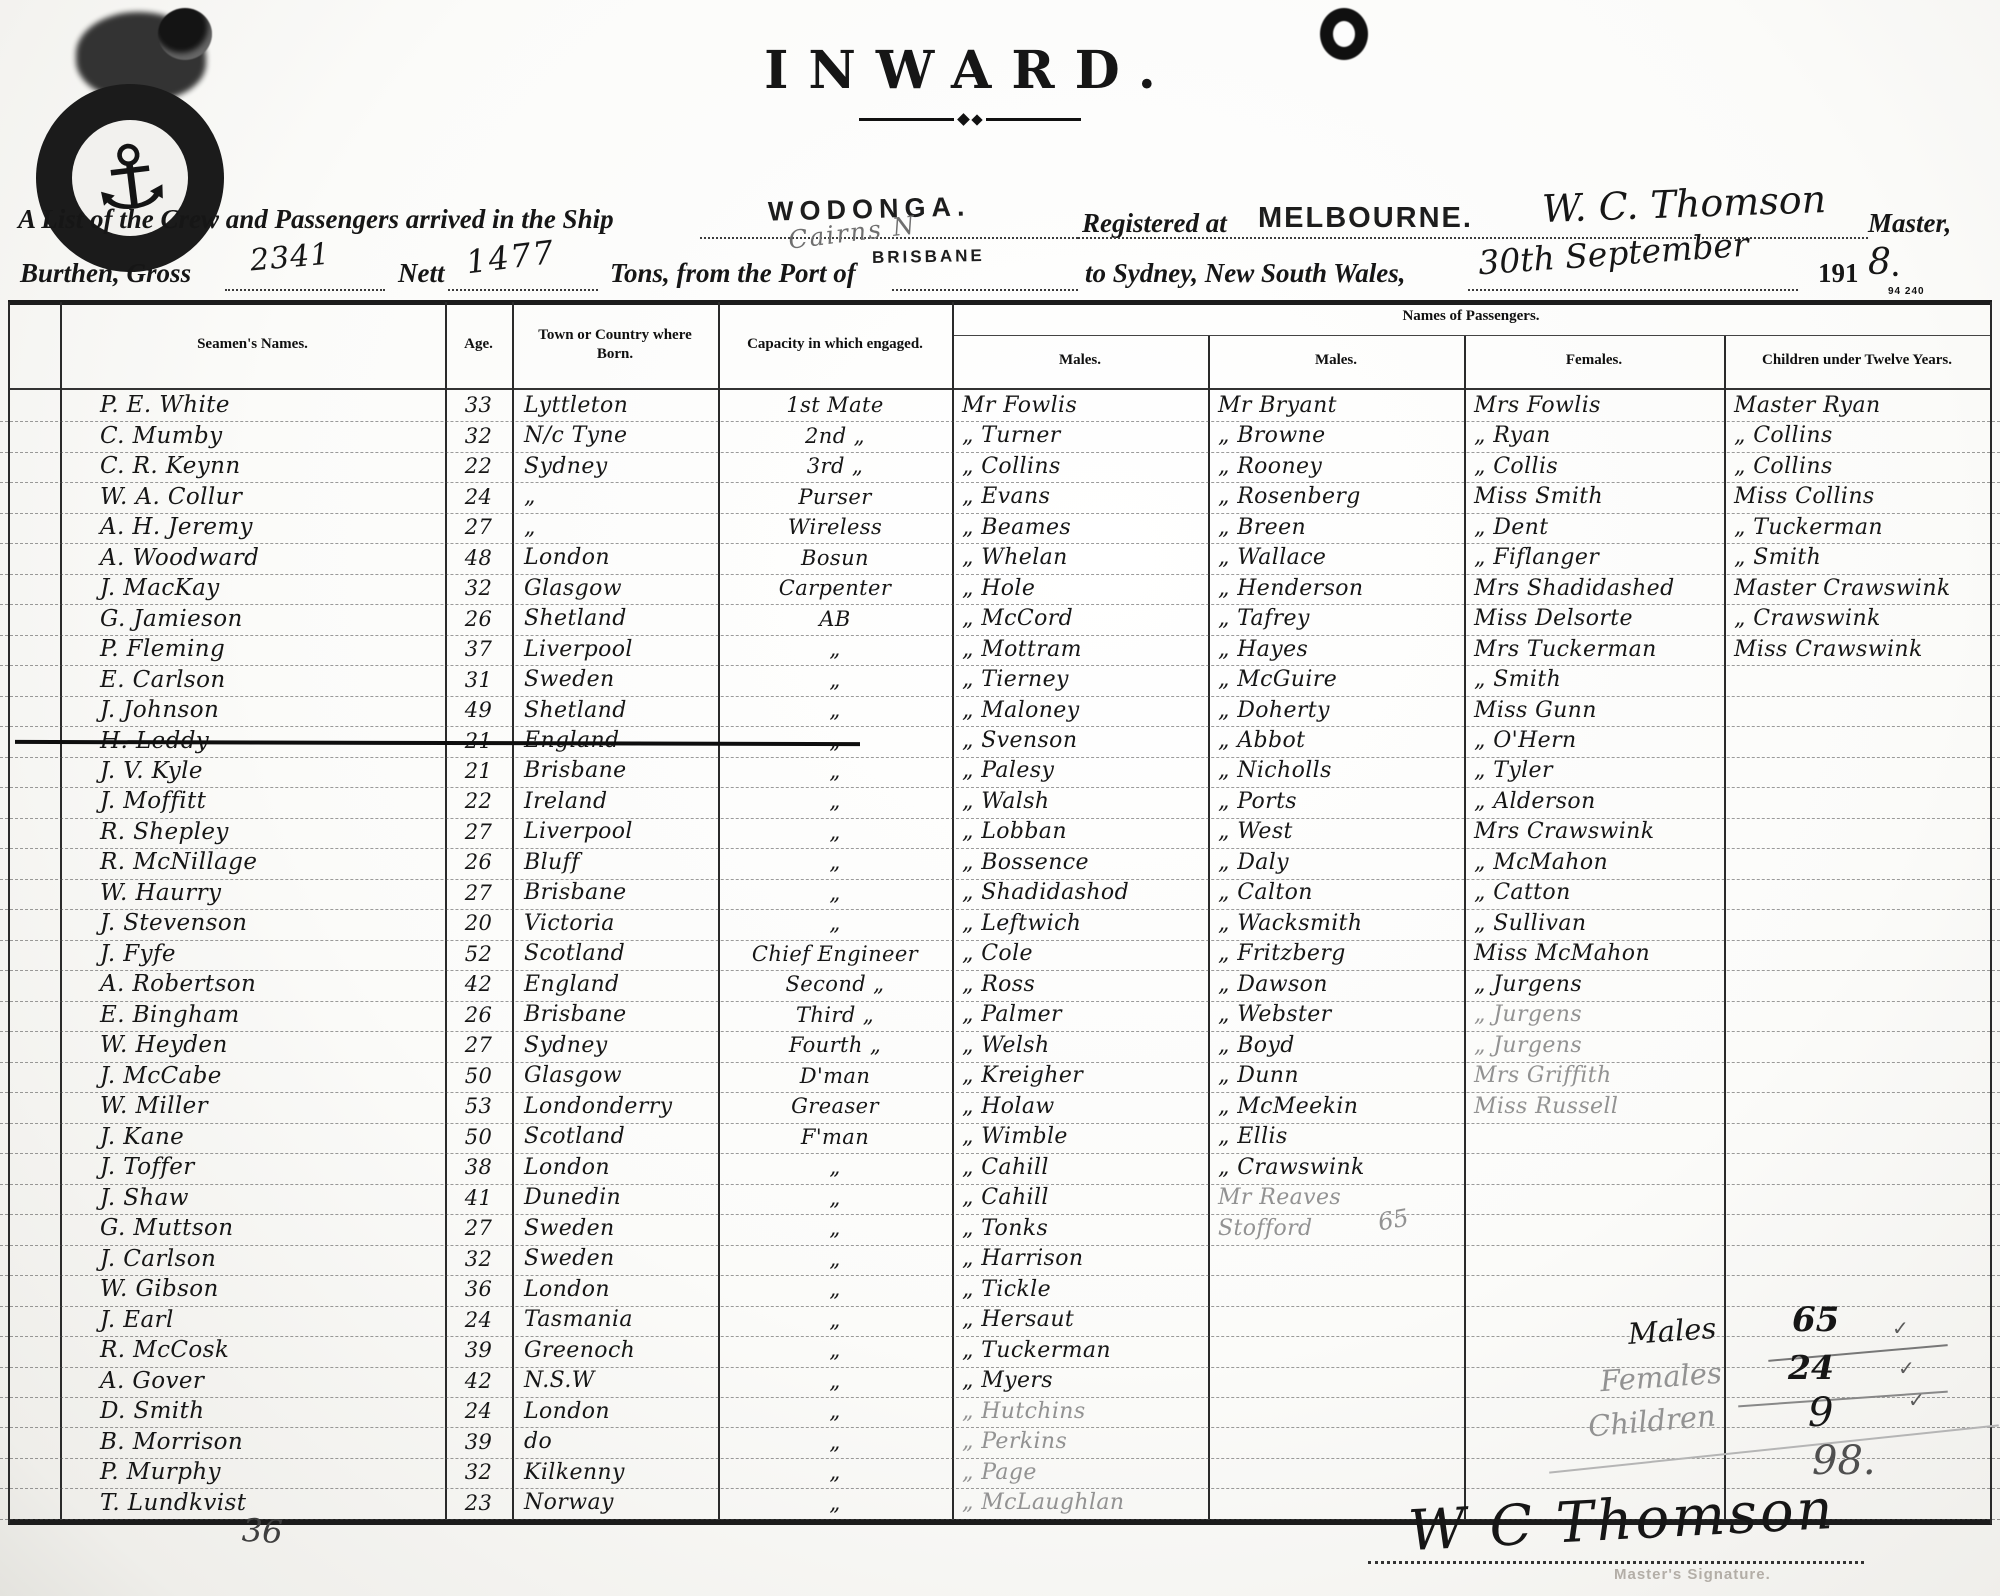 This screenshot has width=2000, height=1596. Describe the element at coordinates (530, 497) in the screenshot. I see `town-born-cell: „` at that location.